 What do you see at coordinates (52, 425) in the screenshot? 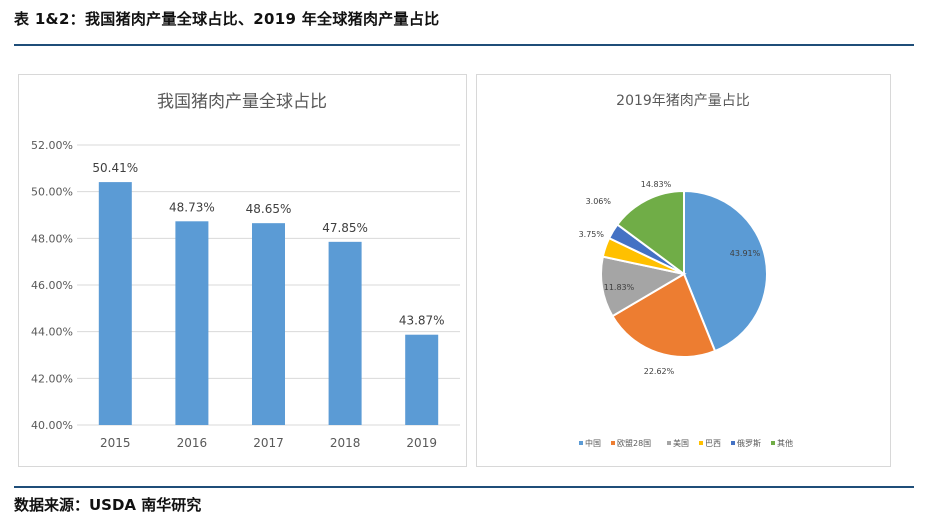
I see `y-tick-label: 40.00%` at bounding box center [52, 425].